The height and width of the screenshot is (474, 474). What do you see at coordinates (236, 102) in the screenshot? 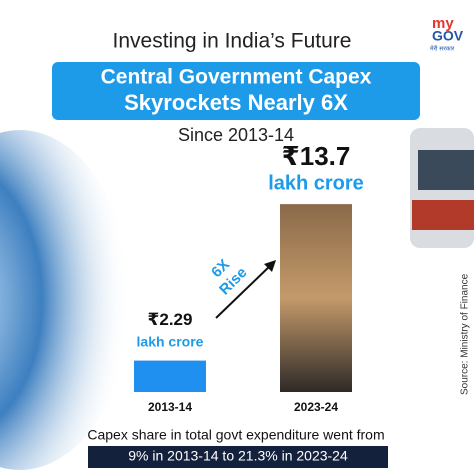
I see `headline: Skyrockets Nearly 6X` at bounding box center [236, 102].